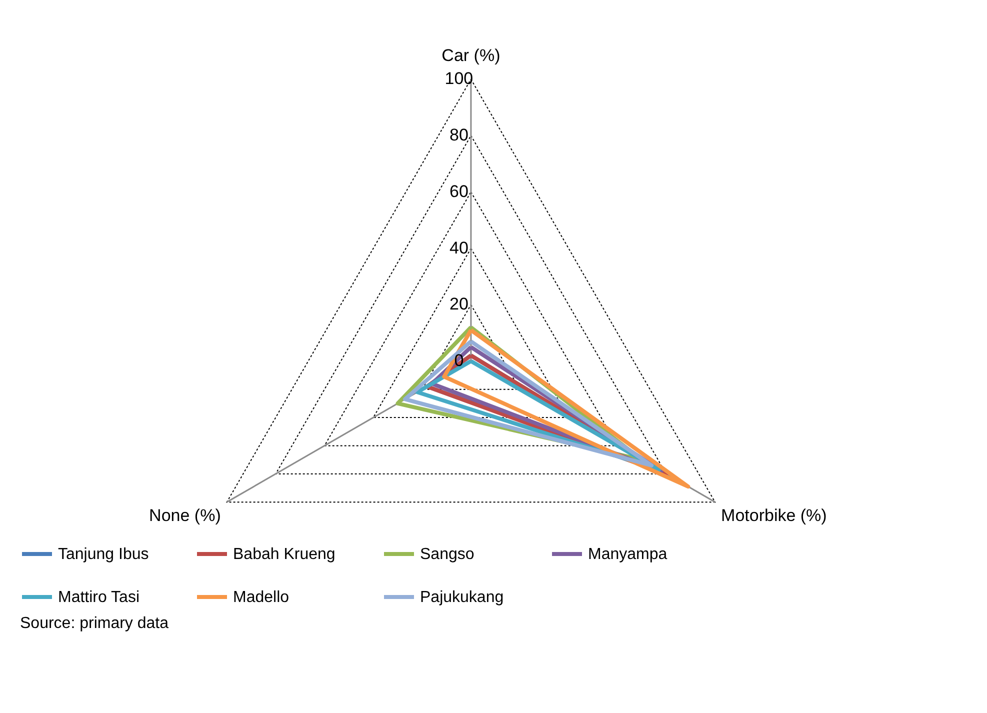  Describe the element at coordinates (628, 554) in the screenshot. I see `legend-label: Manyampa` at that location.